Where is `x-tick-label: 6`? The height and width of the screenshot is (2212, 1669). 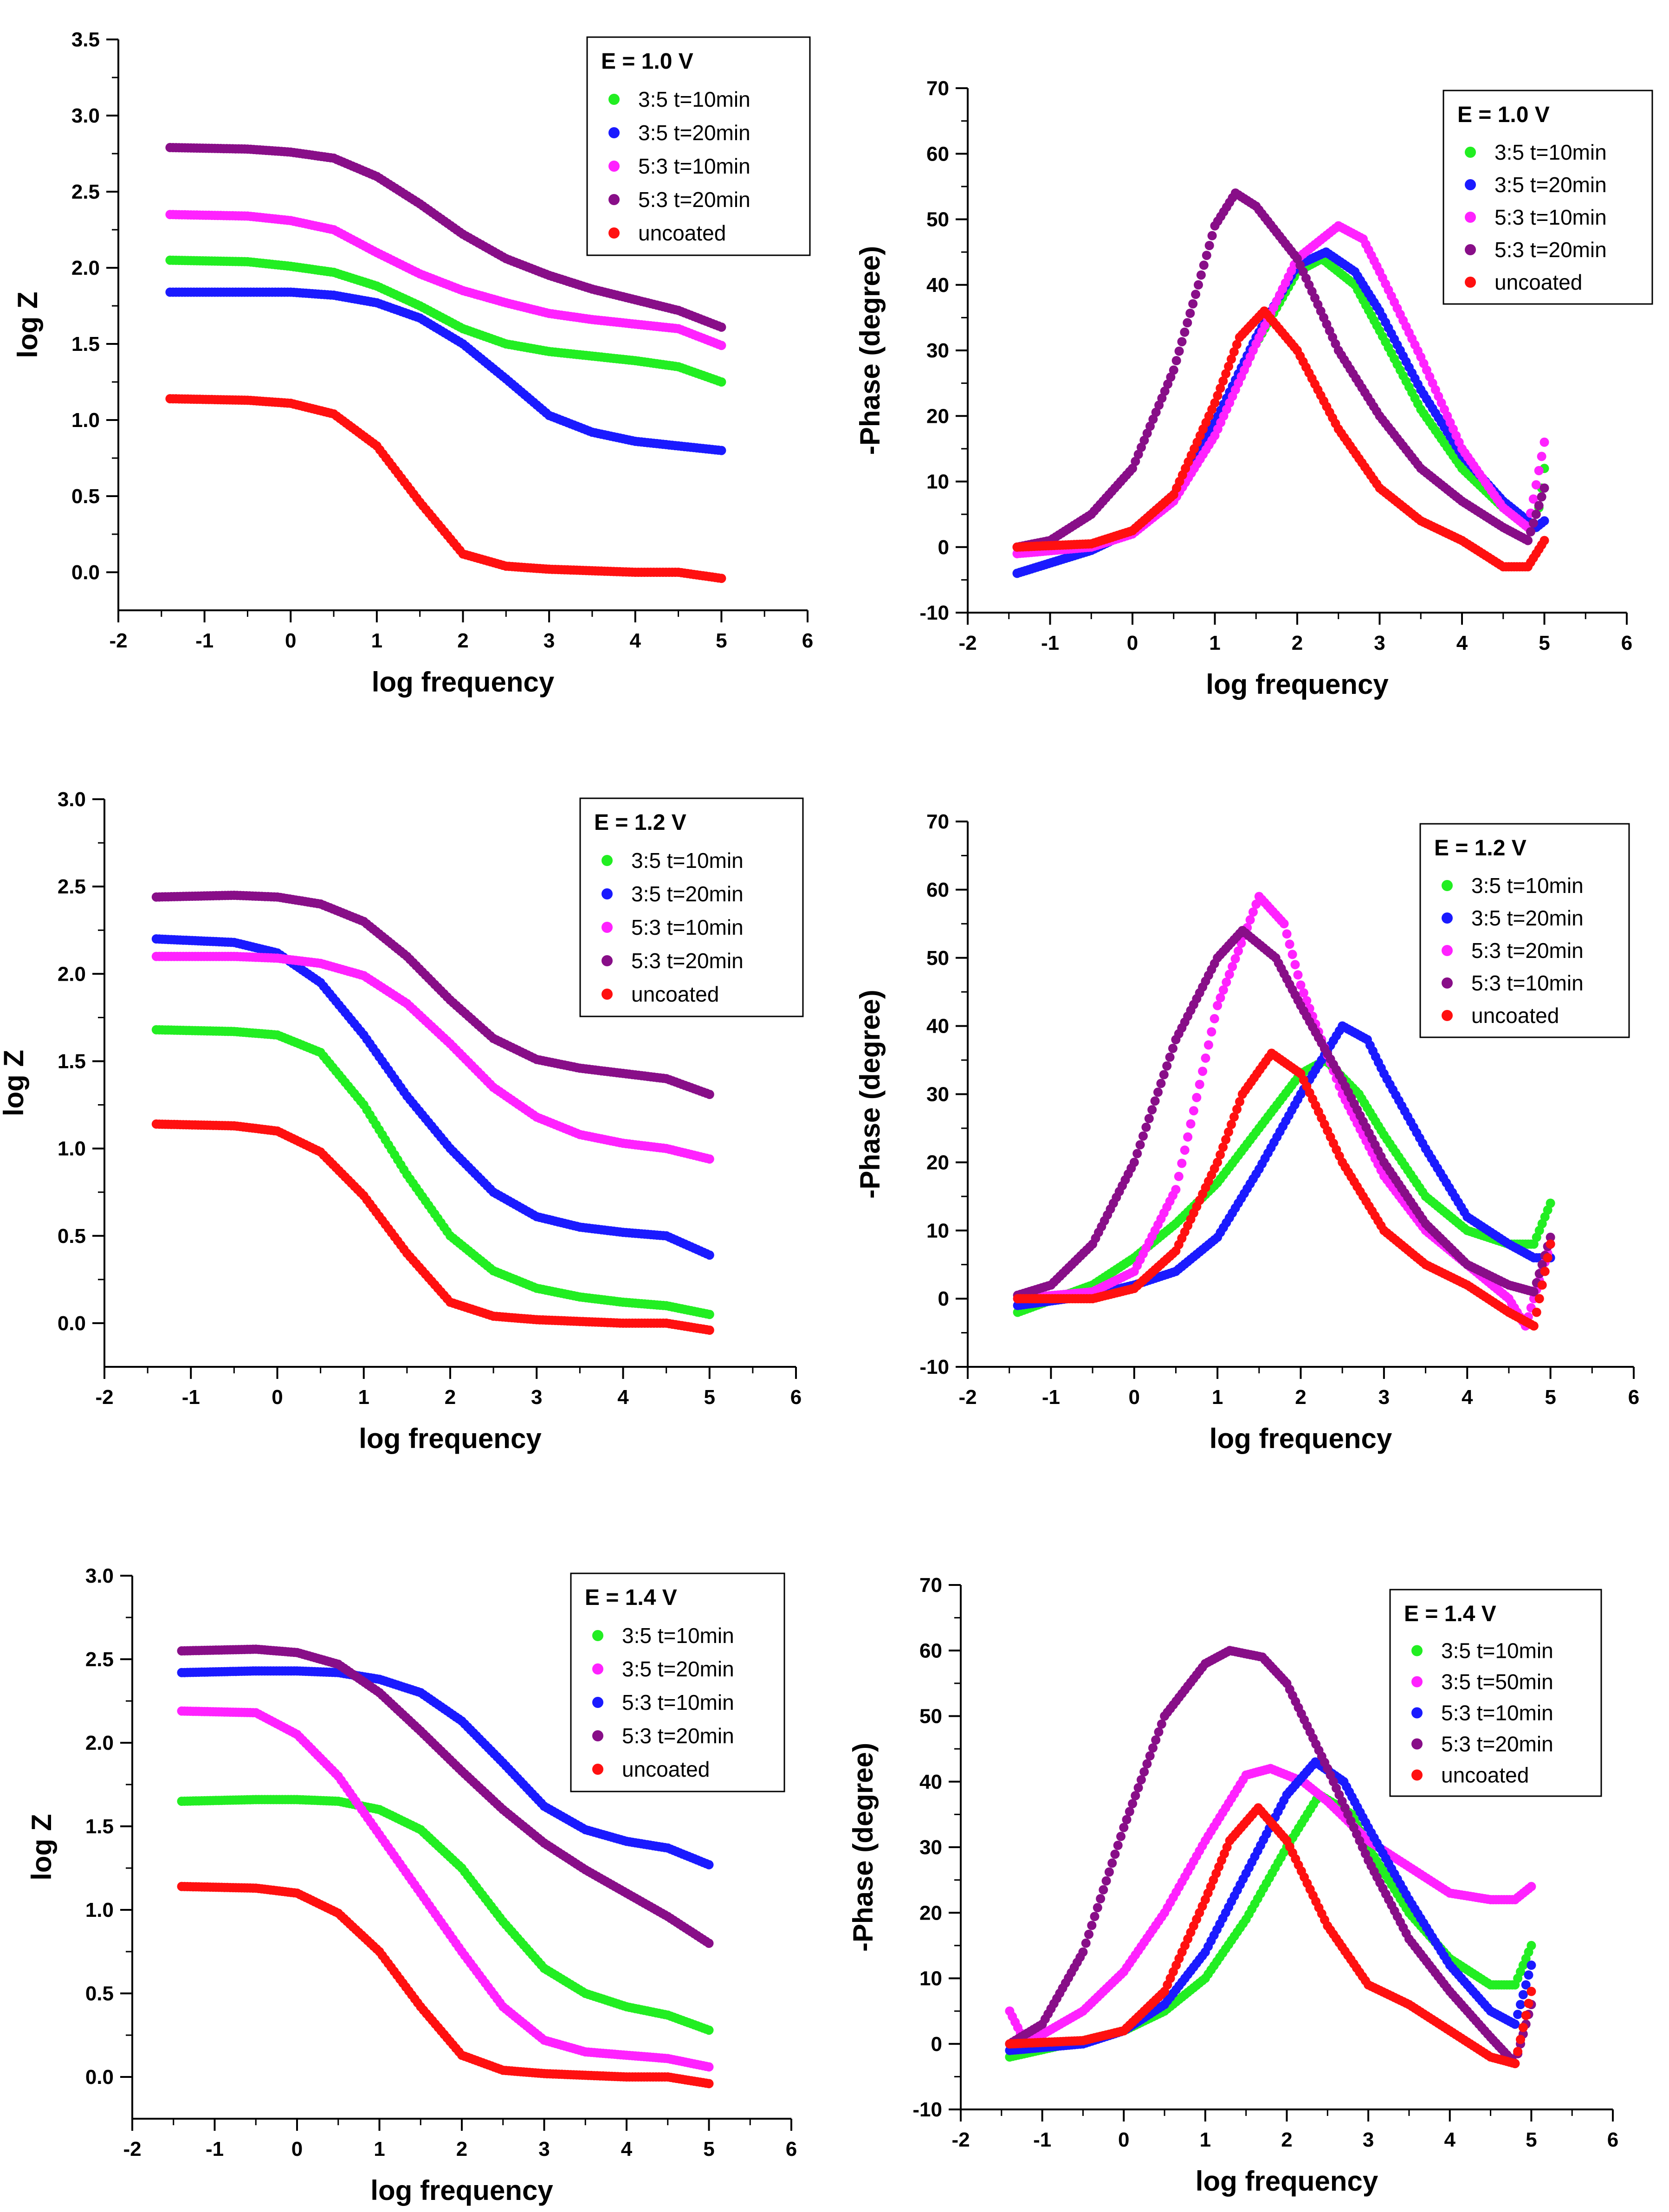
x-tick-label: 6 is located at coordinates (791, 2149).